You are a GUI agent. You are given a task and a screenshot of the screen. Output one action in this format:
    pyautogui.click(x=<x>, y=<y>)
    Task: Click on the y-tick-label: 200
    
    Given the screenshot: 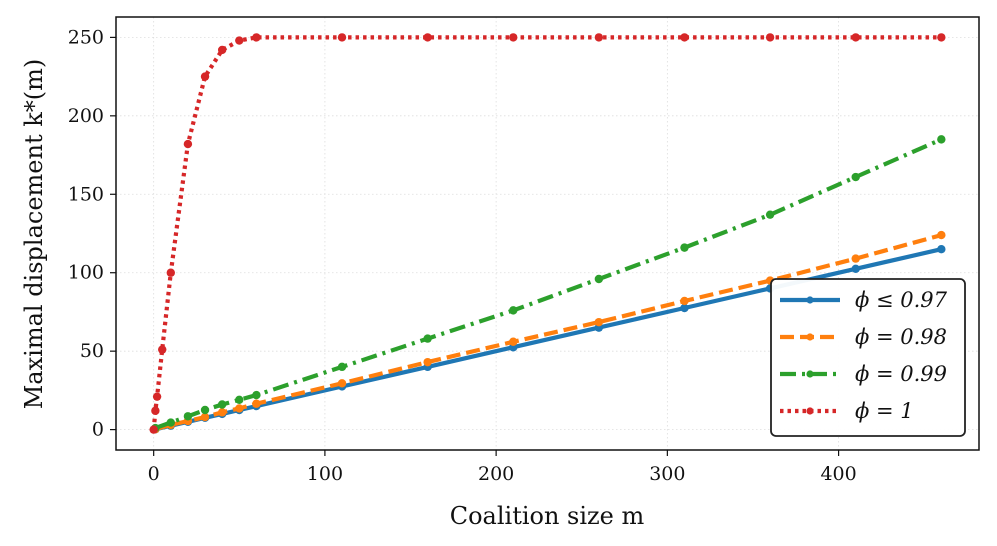 What is the action you would take?
    pyautogui.click(x=86, y=116)
    